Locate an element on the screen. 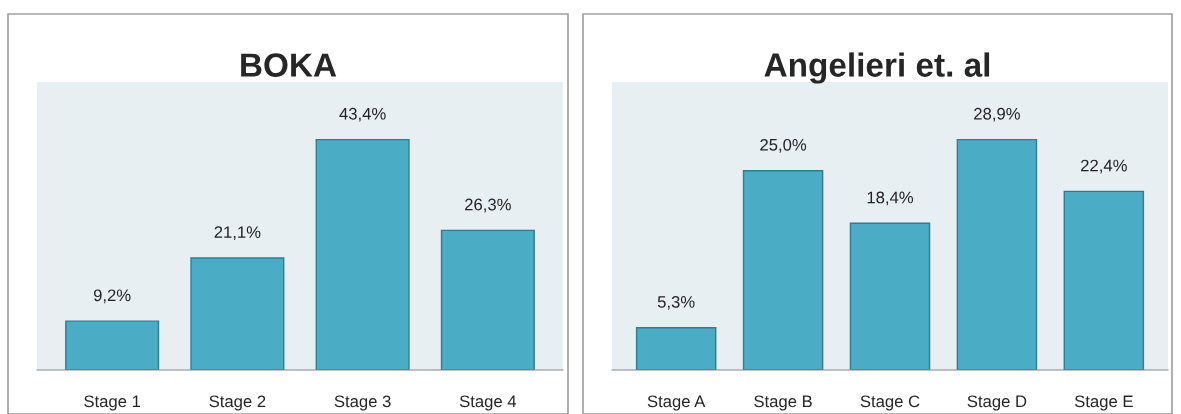 This screenshot has width=1181, height=414. x-tick-label: Stage 2 is located at coordinates (237, 403).